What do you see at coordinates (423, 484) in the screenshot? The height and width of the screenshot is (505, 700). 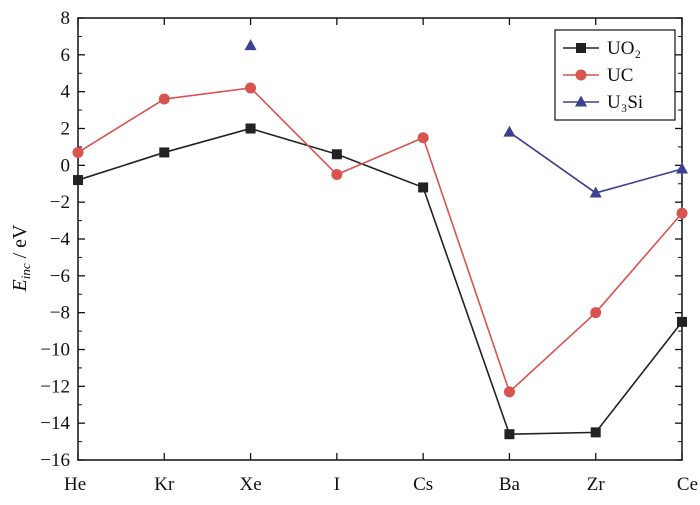 I see `x-tick-label-cs: Cs` at bounding box center [423, 484].